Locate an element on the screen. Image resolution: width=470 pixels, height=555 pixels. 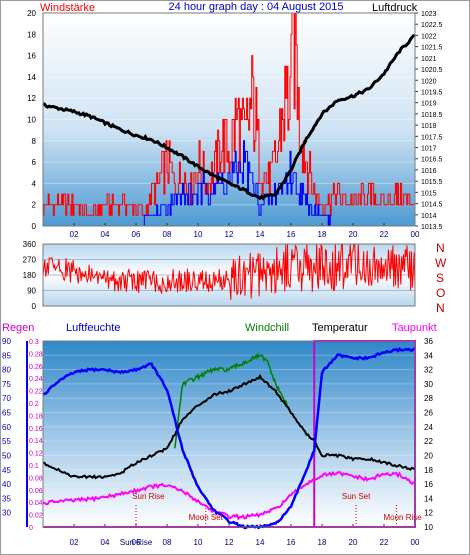
pressure-tick-label: 1021.5 is located at coordinates (432, 48).